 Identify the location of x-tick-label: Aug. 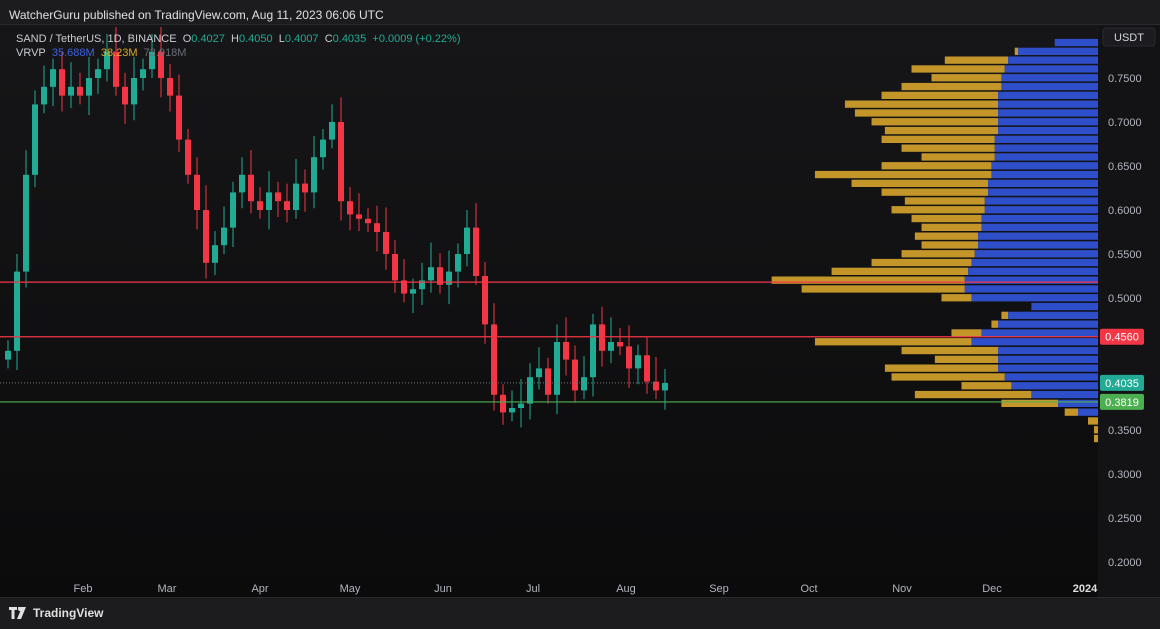
(626, 589).